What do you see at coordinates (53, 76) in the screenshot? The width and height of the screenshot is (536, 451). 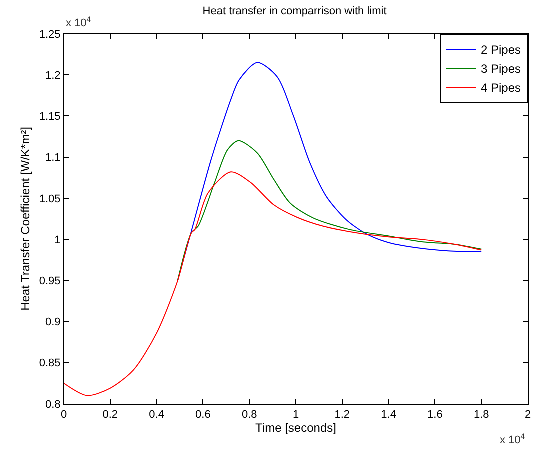 I see `y-tick-label: 1.2` at bounding box center [53, 76].